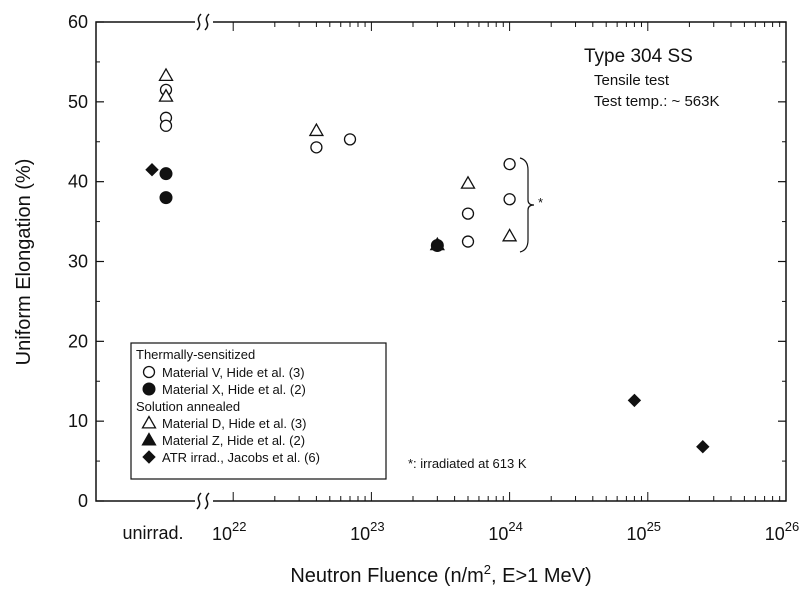 This screenshot has height=592, width=809. What do you see at coordinates (233, 440) in the screenshot?
I see `legend-label-material-z: Material Z, Hide et al. (2)` at bounding box center [233, 440].